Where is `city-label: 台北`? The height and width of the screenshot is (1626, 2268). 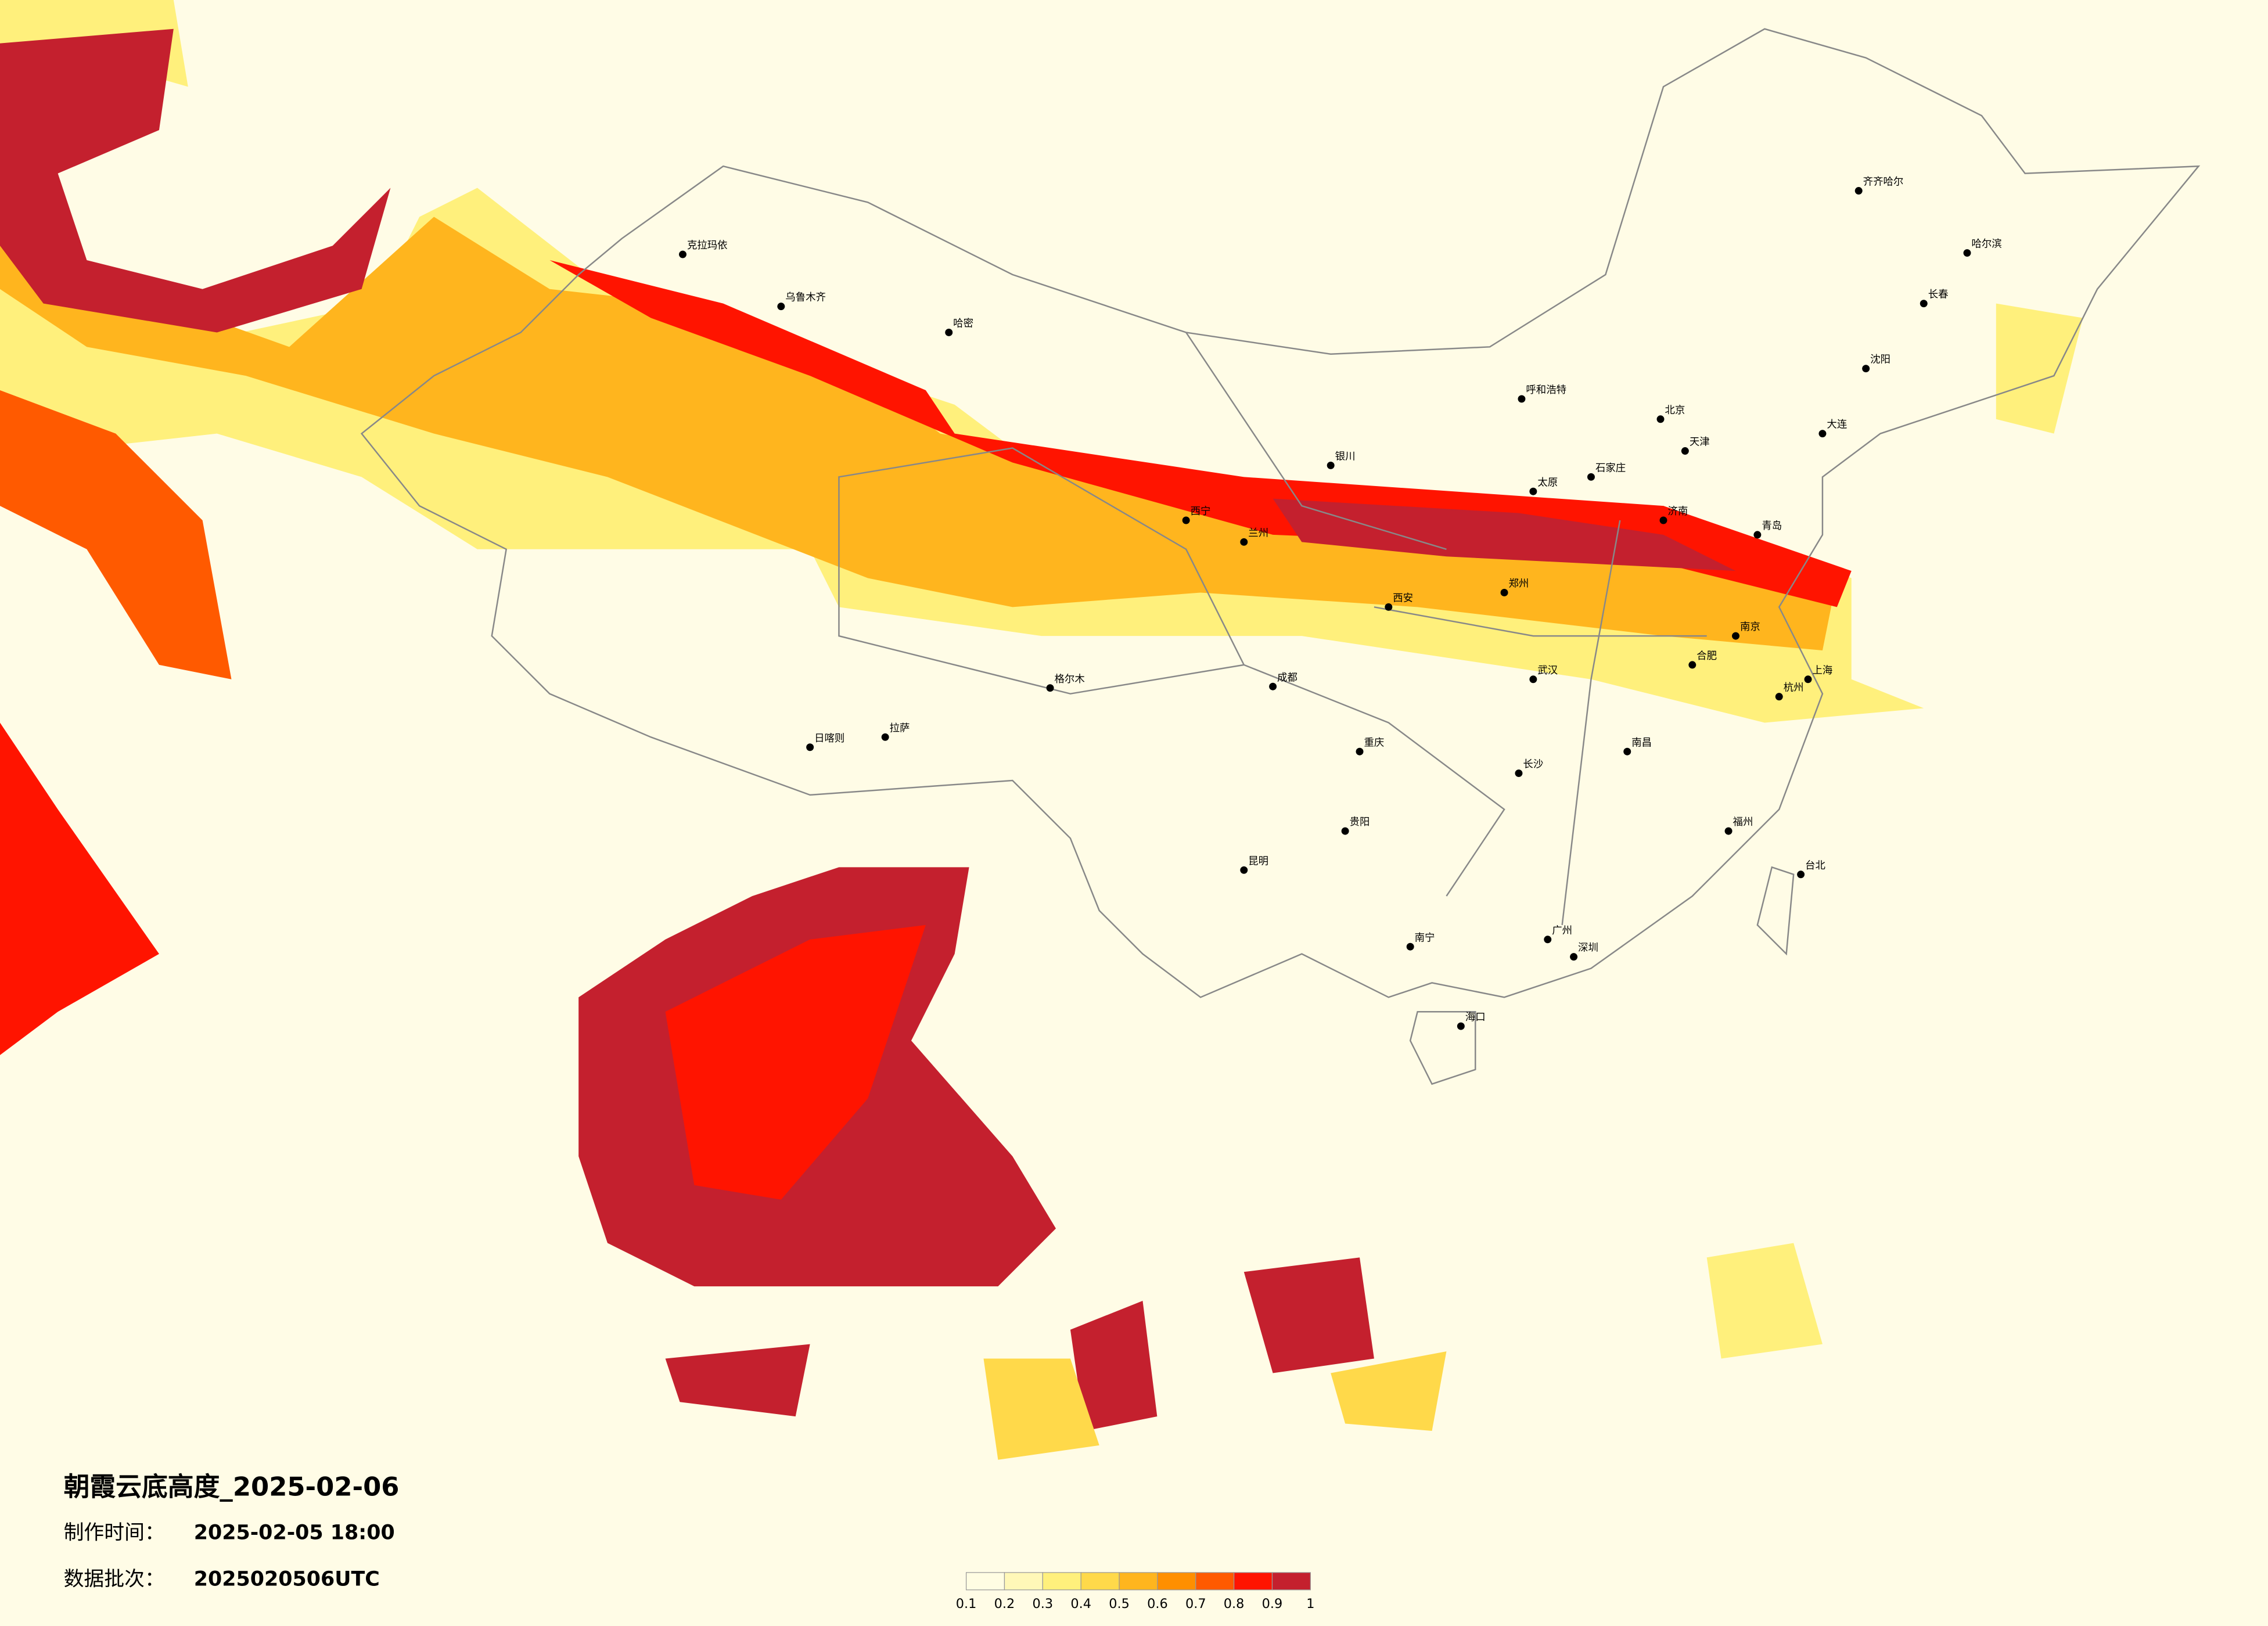 city-label: 台北 is located at coordinates (1815, 866).